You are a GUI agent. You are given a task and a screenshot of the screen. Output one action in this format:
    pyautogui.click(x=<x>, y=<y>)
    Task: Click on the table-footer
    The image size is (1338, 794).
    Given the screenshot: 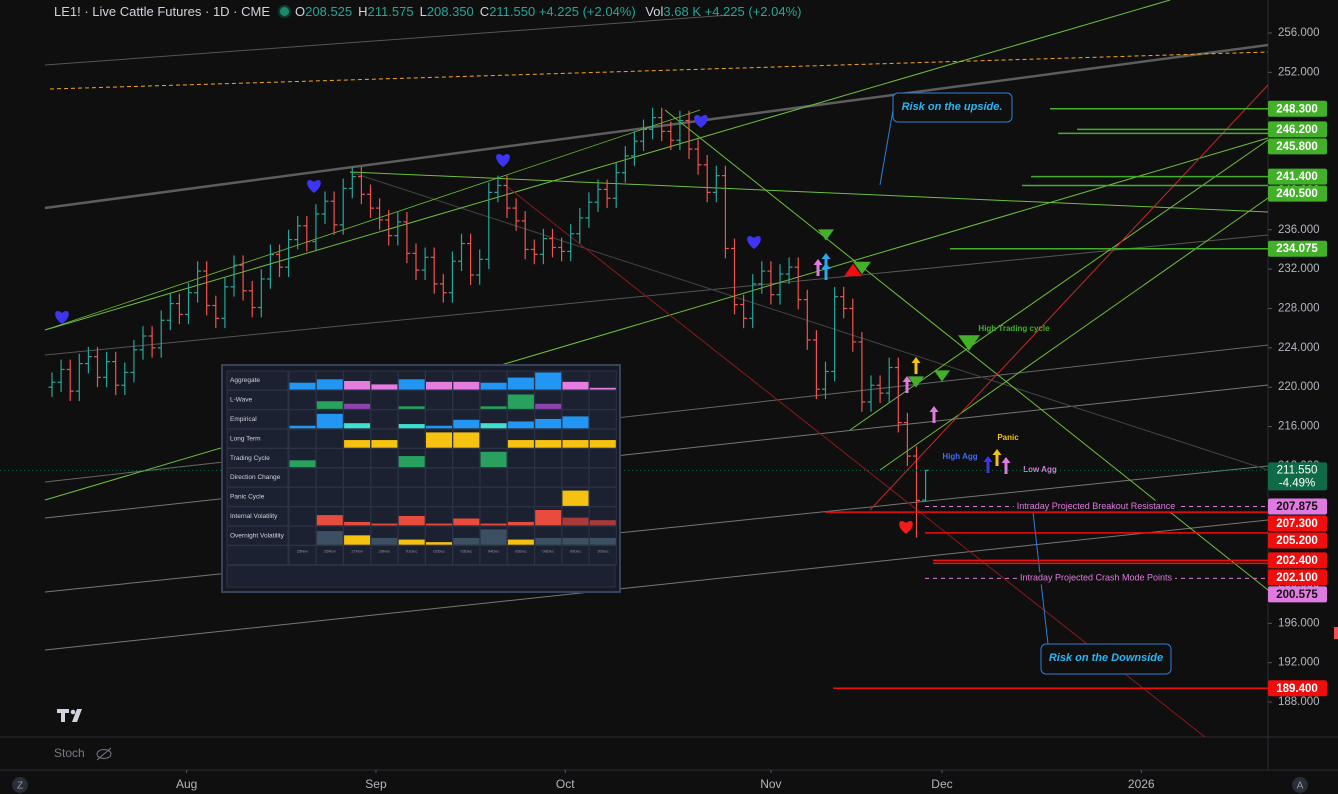 What is the action you would take?
    pyautogui.click(x=421, y=576)
    